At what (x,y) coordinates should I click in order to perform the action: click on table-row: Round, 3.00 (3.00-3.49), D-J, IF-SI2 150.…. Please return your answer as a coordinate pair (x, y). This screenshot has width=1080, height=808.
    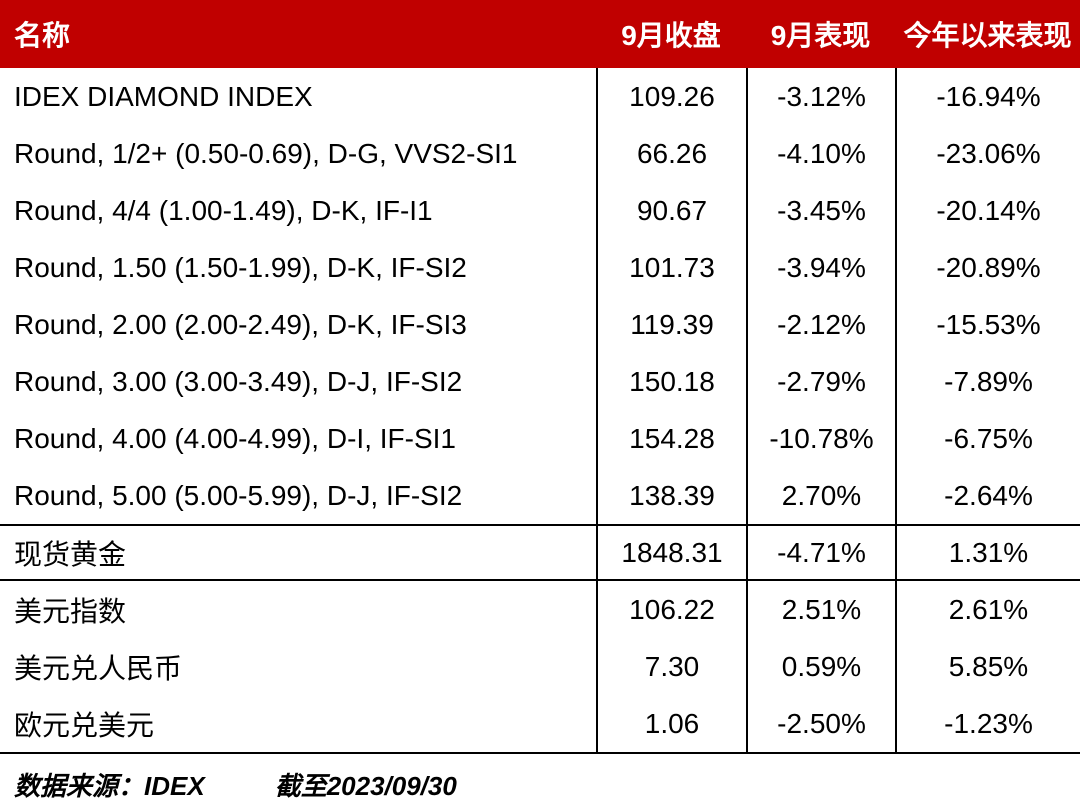
    Looking at the image, I should click on (540, 381).